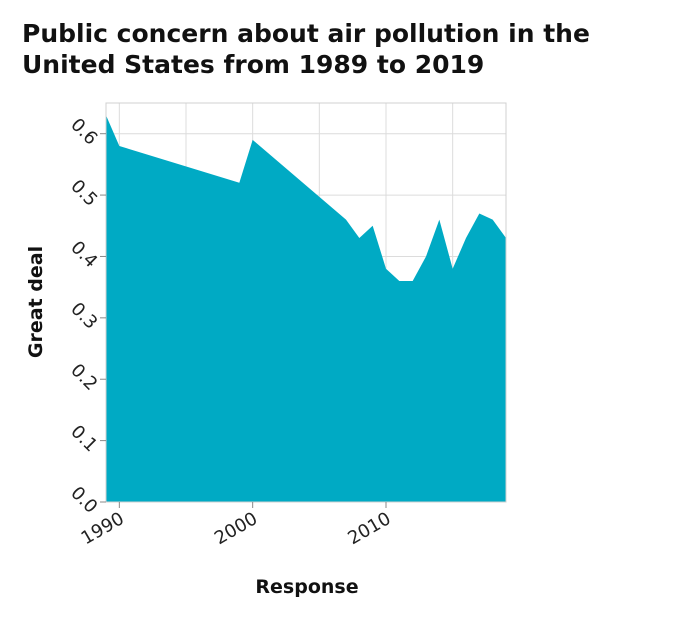  What do you see at coordinates (83, 254) in the screenshot?
I see `y-tick-label: 0.4` at bounding box center [83, 254].